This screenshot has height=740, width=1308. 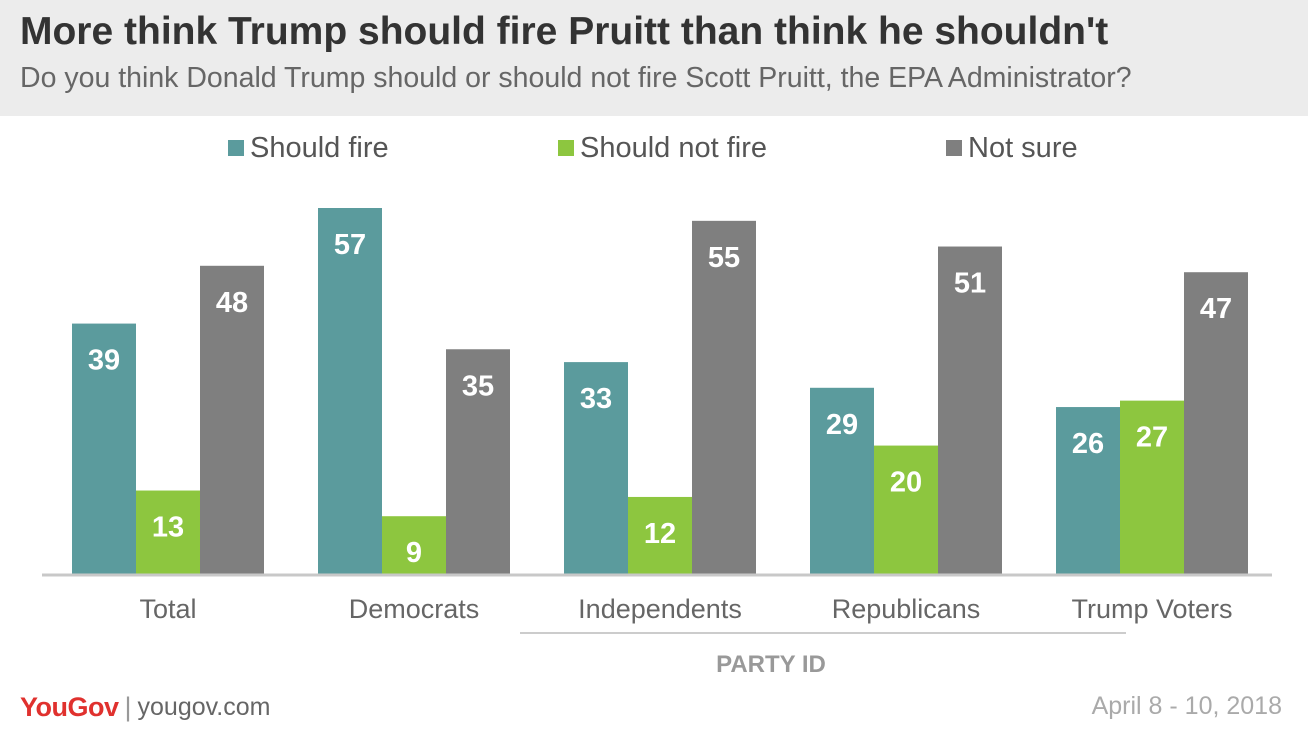 I want to click on legend-swatch-should-not-fire, so click(x=566, y=148).